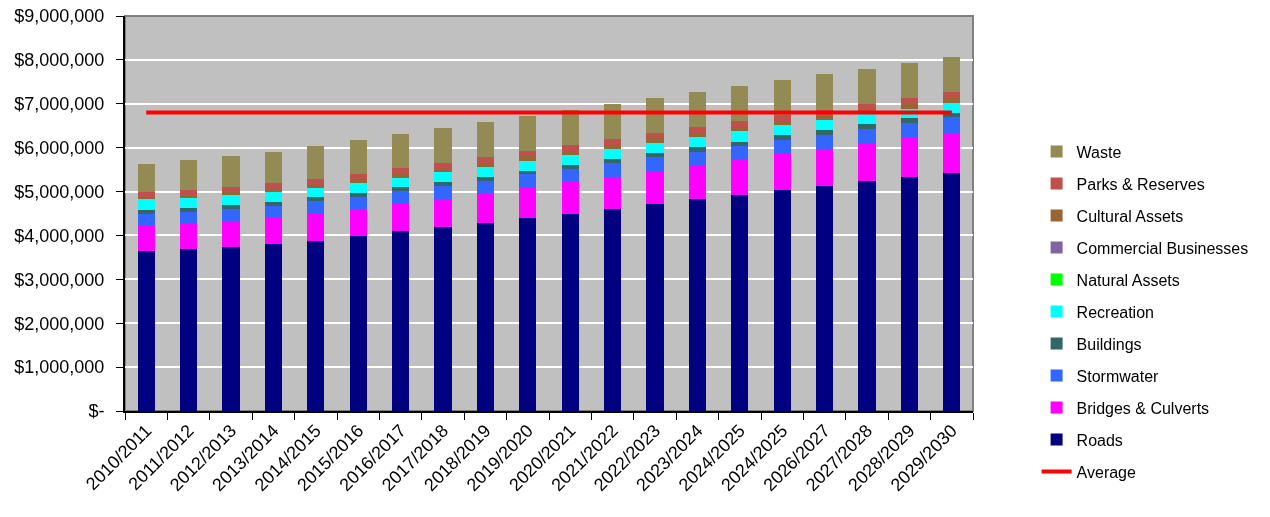 The image size is (1270, 517). What do you see at coordinates (1140, 184) in the screenshot?
I see `legend-label: Parks & Reserves` at bounding box center [1140, 184].